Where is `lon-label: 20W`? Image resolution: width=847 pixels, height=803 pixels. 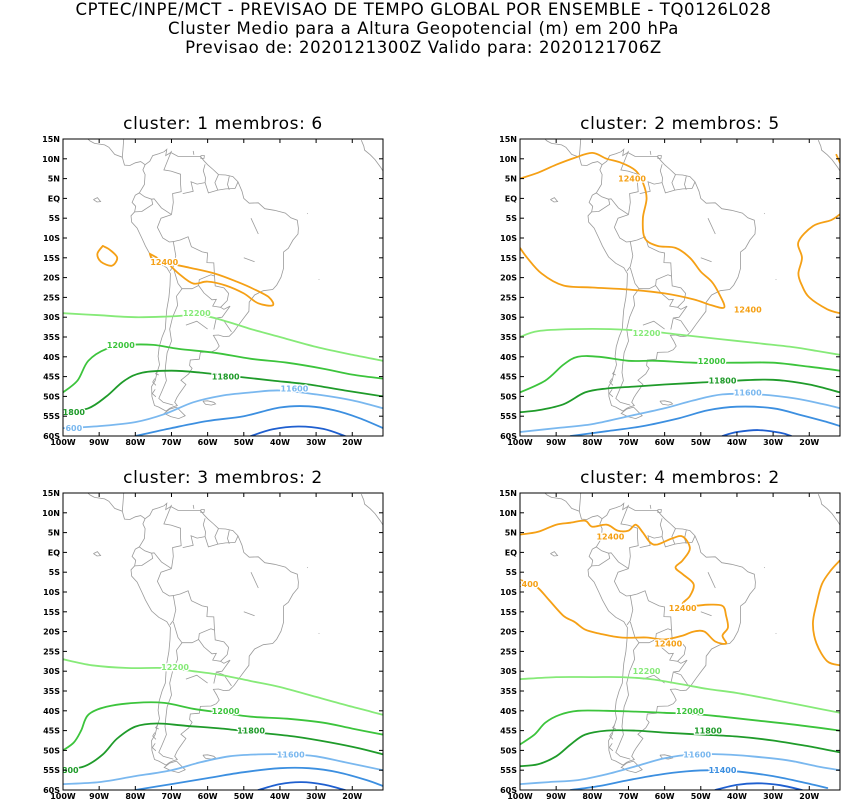
lon-label: 20W is located at coordinates (352, 796).